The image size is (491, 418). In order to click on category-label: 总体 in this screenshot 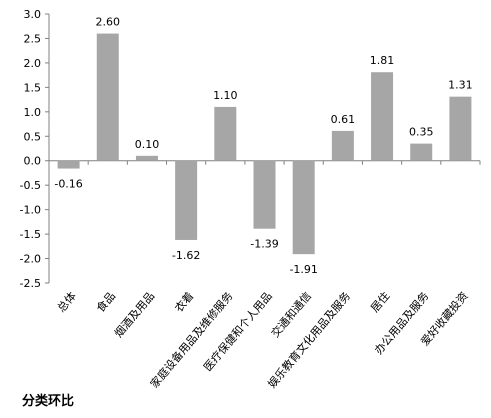, I will do `click(66, 302)`.